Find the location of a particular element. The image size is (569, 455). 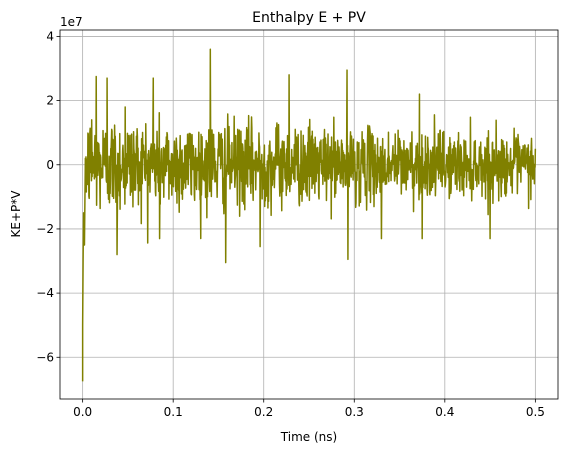

y-tick-label: −2 is located at coordinates (45, 229).